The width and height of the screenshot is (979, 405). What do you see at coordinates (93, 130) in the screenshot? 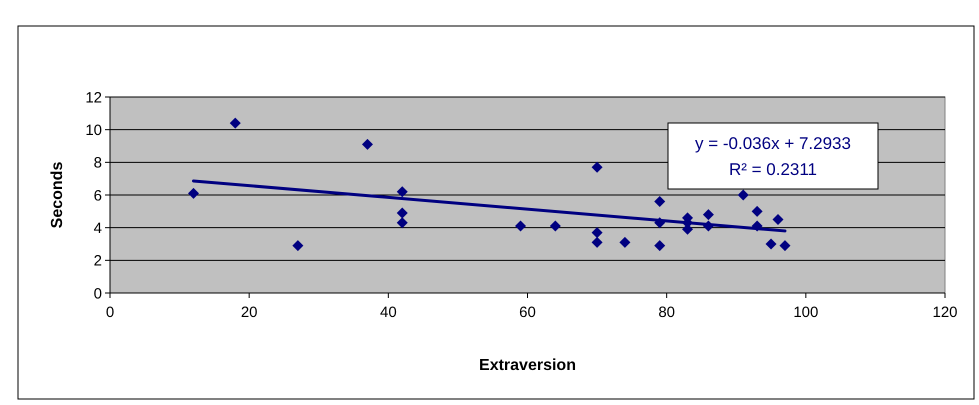
I see `y-tick-label: 10` at bounding box center [93, 130].